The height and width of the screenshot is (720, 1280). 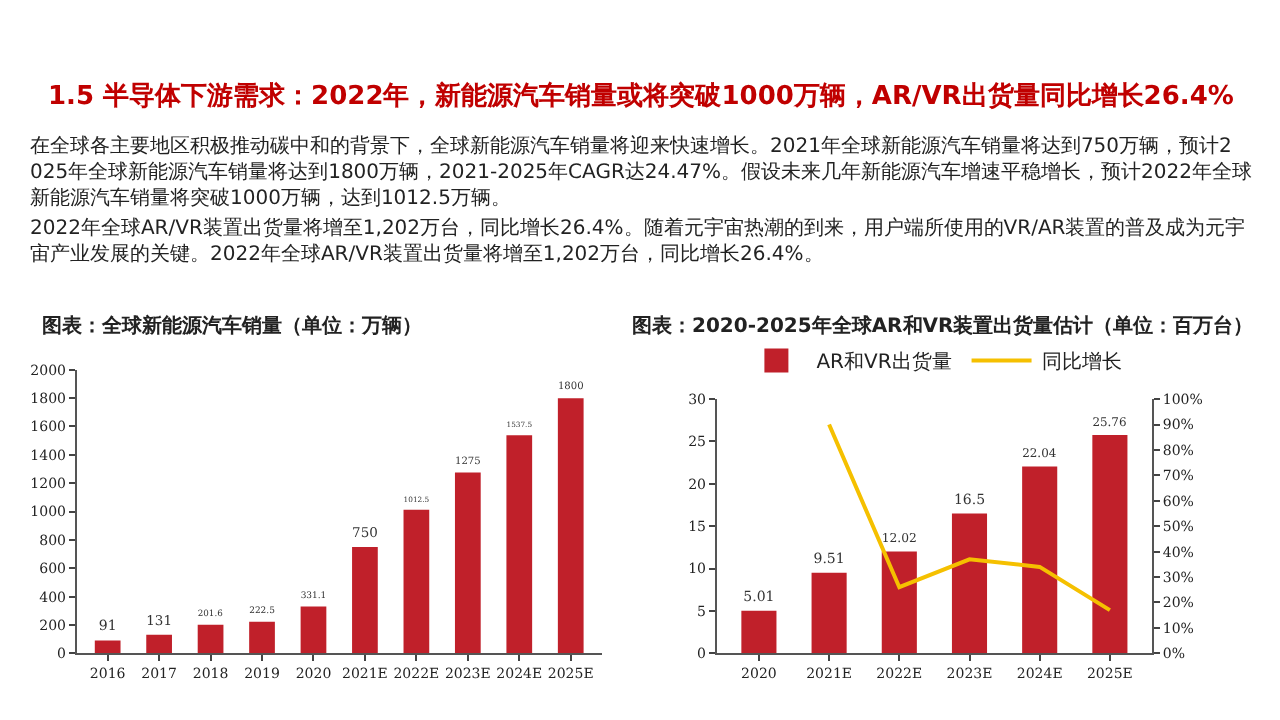 What do you see at coordinates (232, 326) in the screenshot?
I see `chart-title: 图表：全球新能源汽车销量（单位：万辆）` at bounding box center [232, 326].